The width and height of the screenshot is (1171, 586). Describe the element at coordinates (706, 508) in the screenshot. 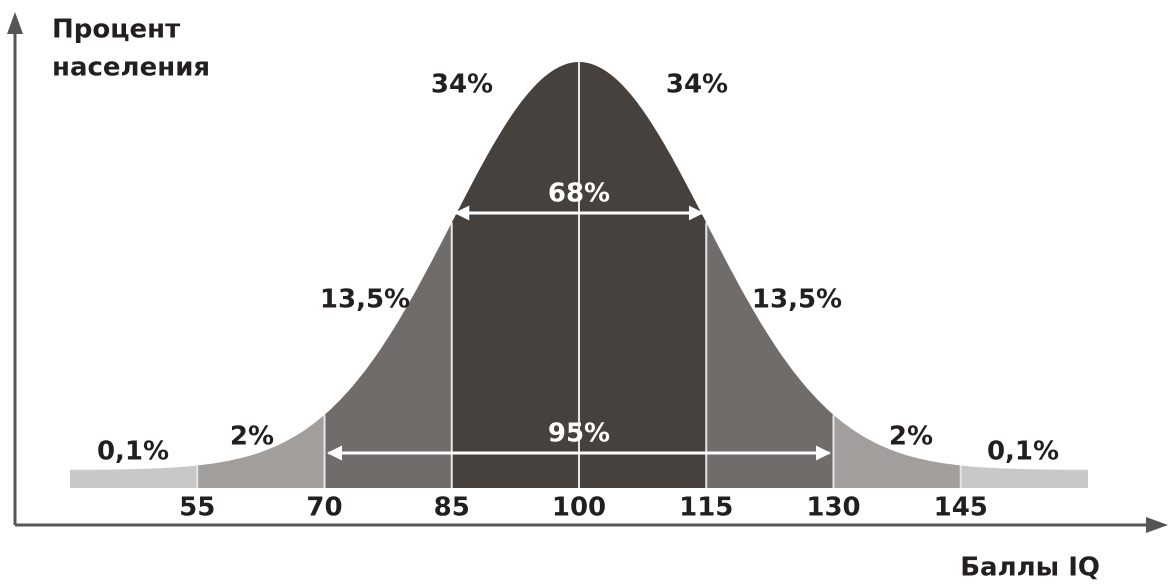

I see `x-tick-label: 115` at that location.